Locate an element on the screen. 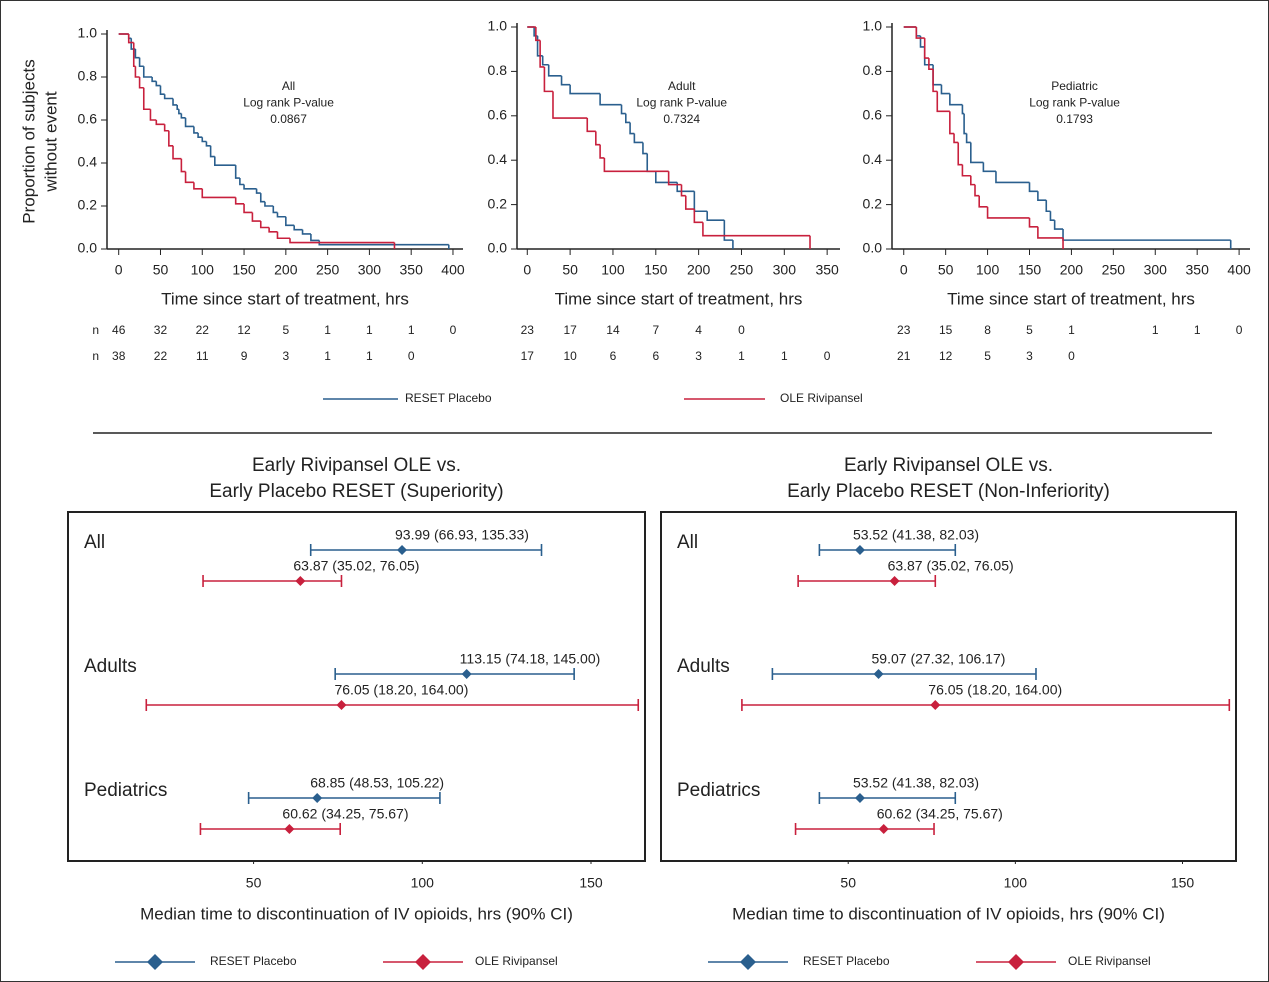 This screenshot has width=1269, height=982. y-tick-label: 0.6 is located at coordinates (498, 115).